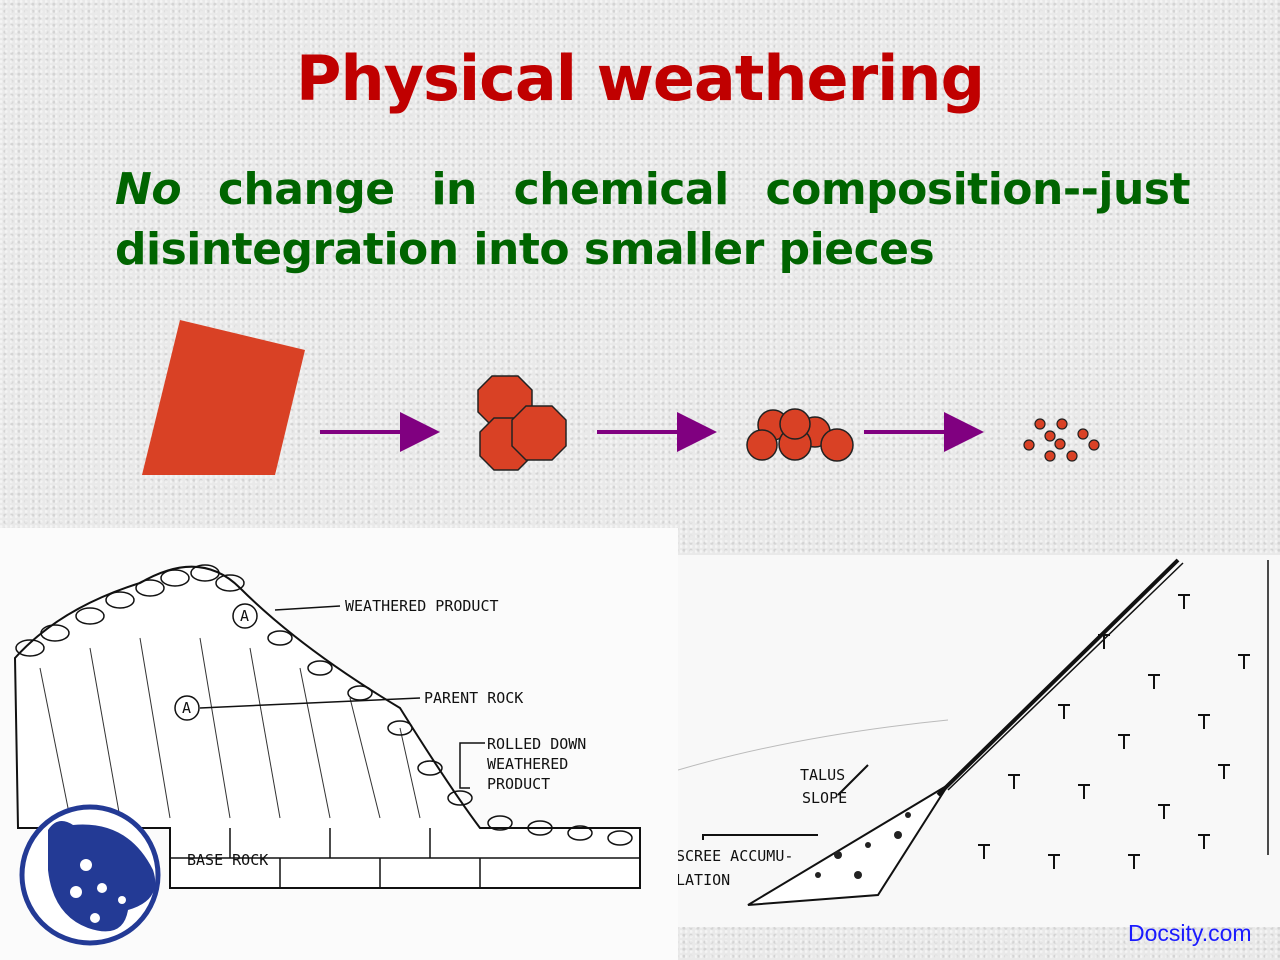 This screenshot has height=960, width=1280. I want to click on subtitle-line-1: No change in chemical composition--just, so click(652, 190).